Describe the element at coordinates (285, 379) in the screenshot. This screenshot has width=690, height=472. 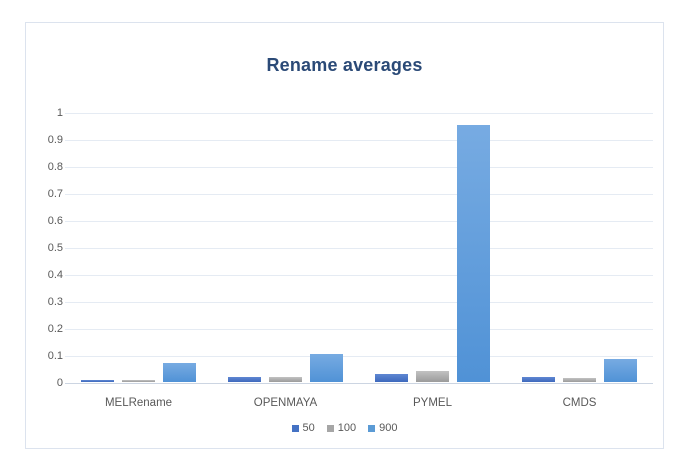
I see `bar-100-openmaya` at that location.